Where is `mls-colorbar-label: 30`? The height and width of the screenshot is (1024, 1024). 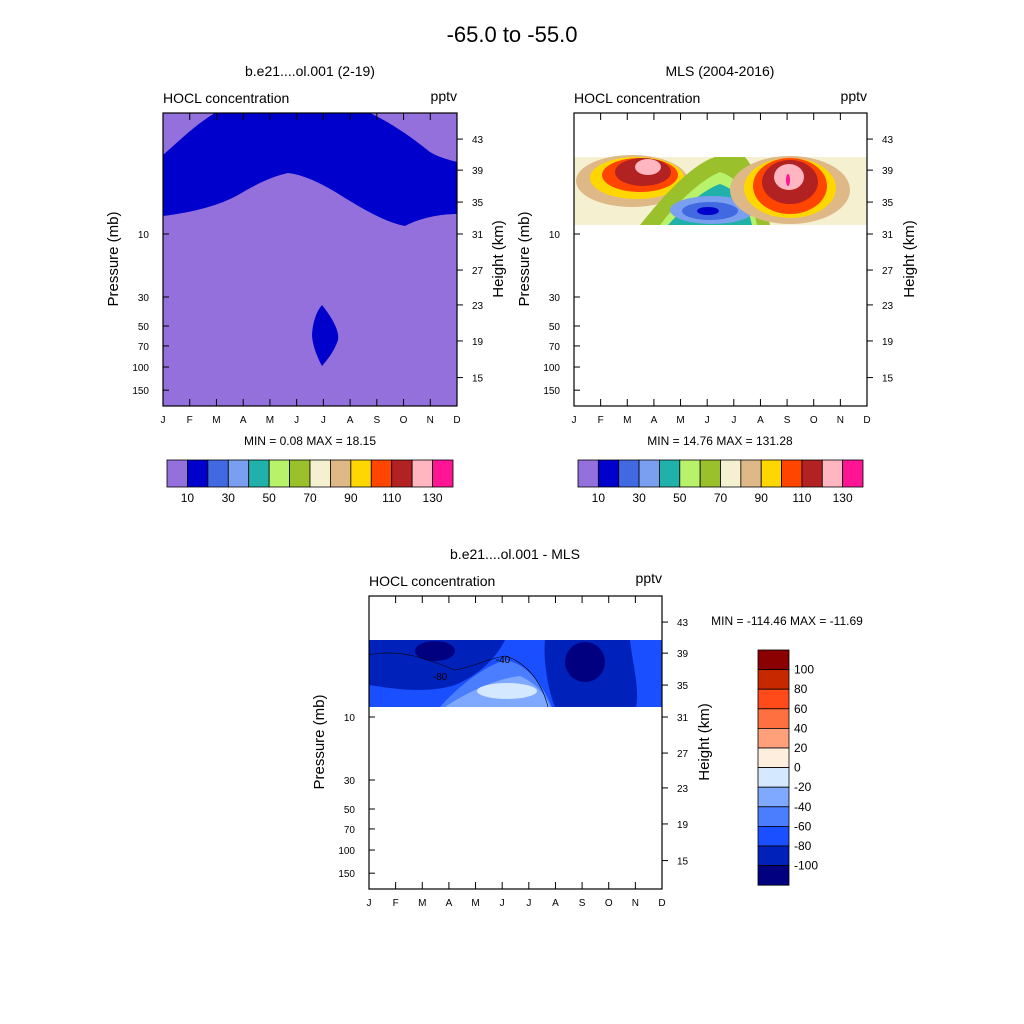
mls-colorbar-label: 30 is located at coordinates (639, 498).